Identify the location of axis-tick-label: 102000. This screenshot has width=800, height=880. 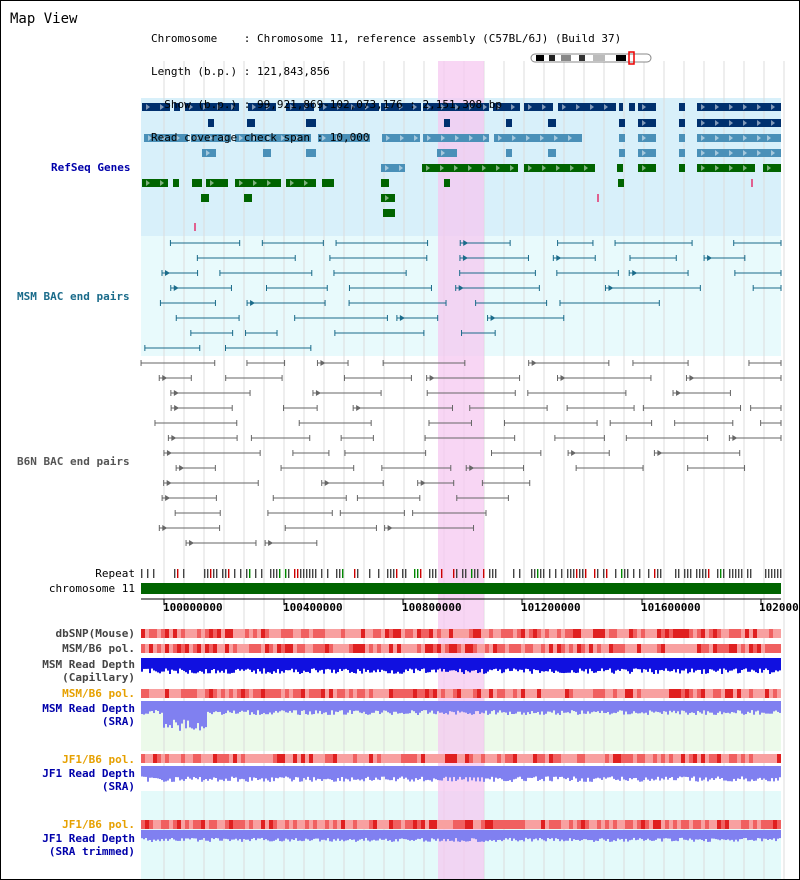
(779, 607).